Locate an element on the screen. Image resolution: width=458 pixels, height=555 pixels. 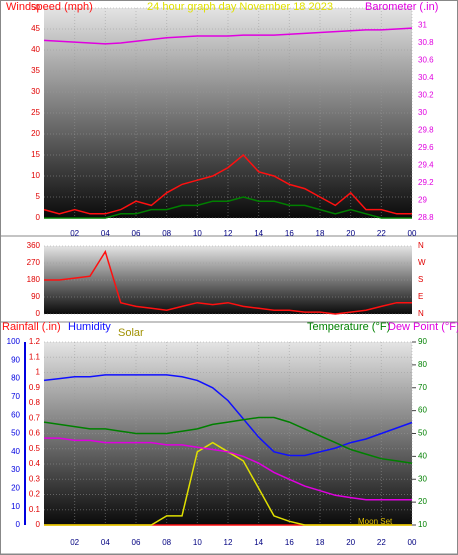
y-tick-label: 0.5 is located at coordinates (35, 448).